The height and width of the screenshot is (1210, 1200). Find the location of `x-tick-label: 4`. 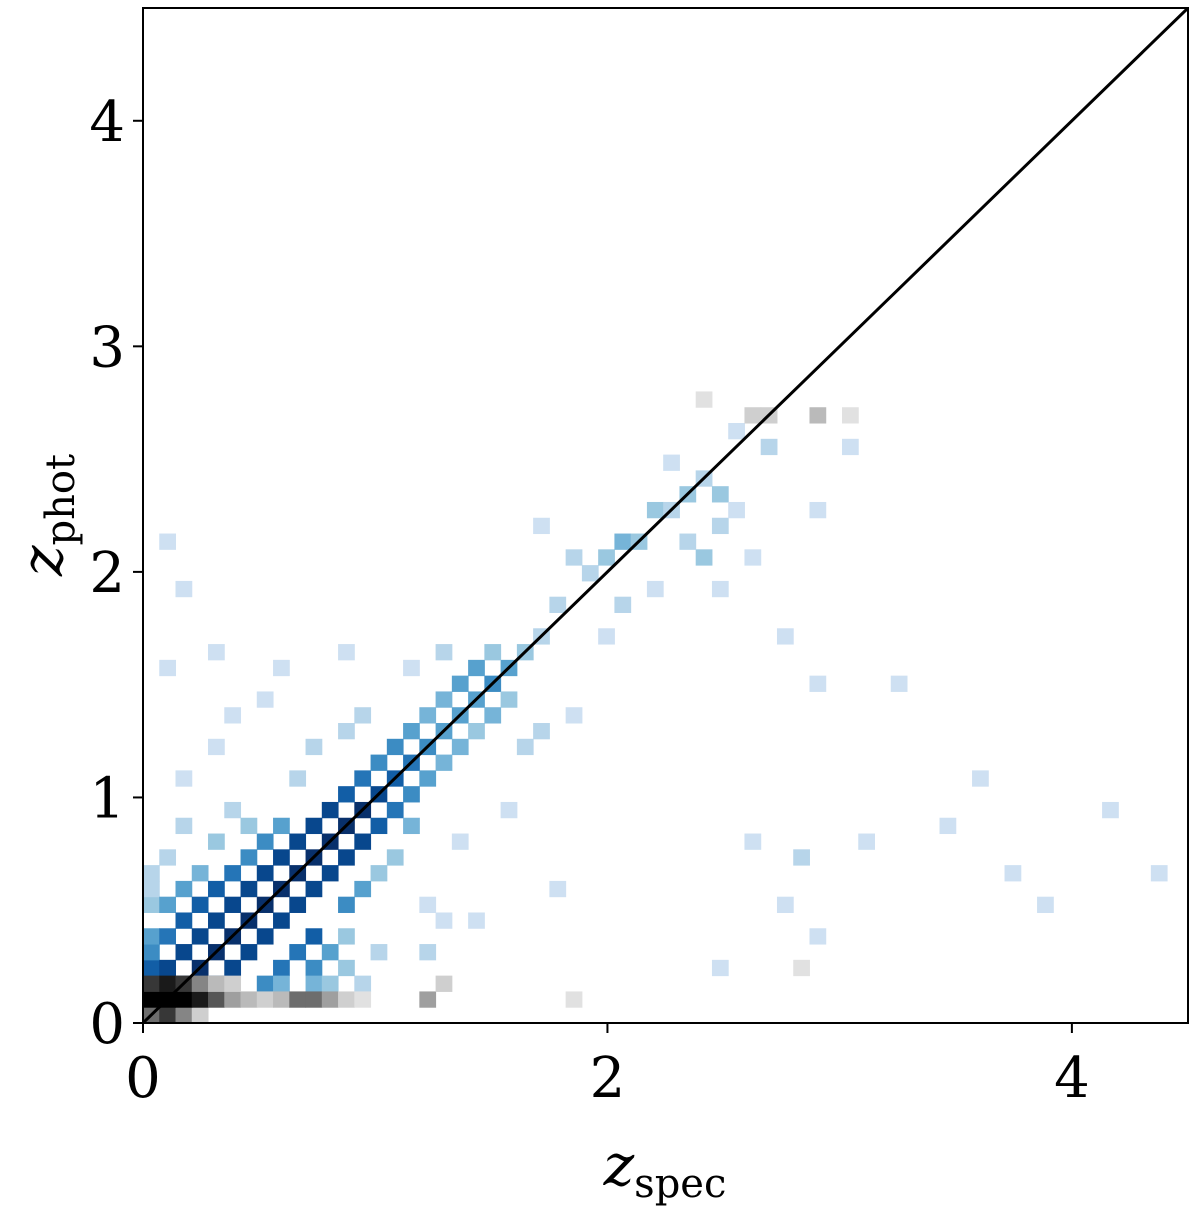

x-tick-label: 4 is located at coordinates (1072, 1078).